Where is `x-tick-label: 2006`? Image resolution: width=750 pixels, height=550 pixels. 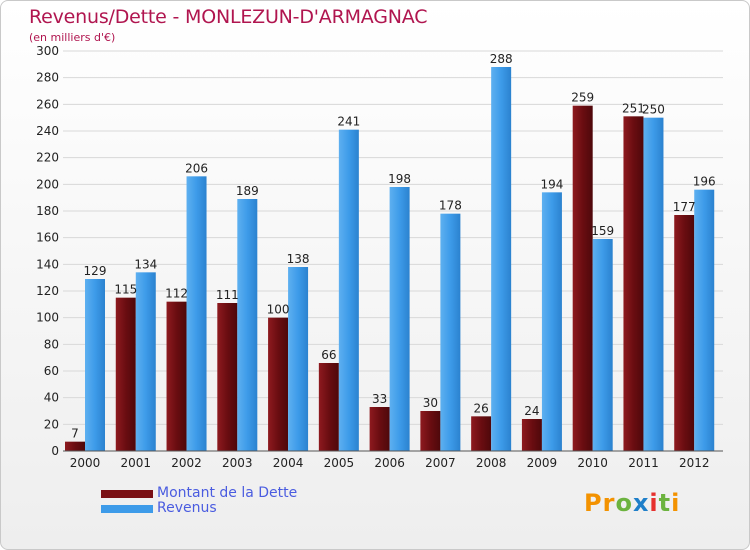 x-tick-label: 2006 is located at coordinates (389, 463).